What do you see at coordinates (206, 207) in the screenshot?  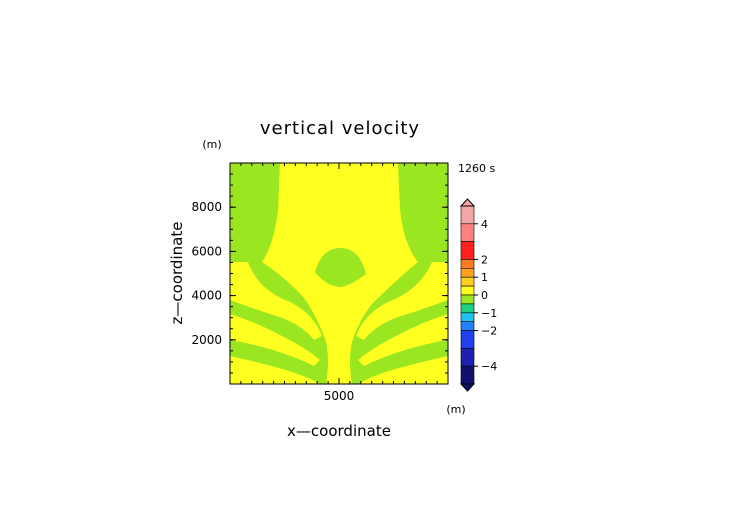 I see `z-tick-label: 8000` at bounding box center [206, 207].